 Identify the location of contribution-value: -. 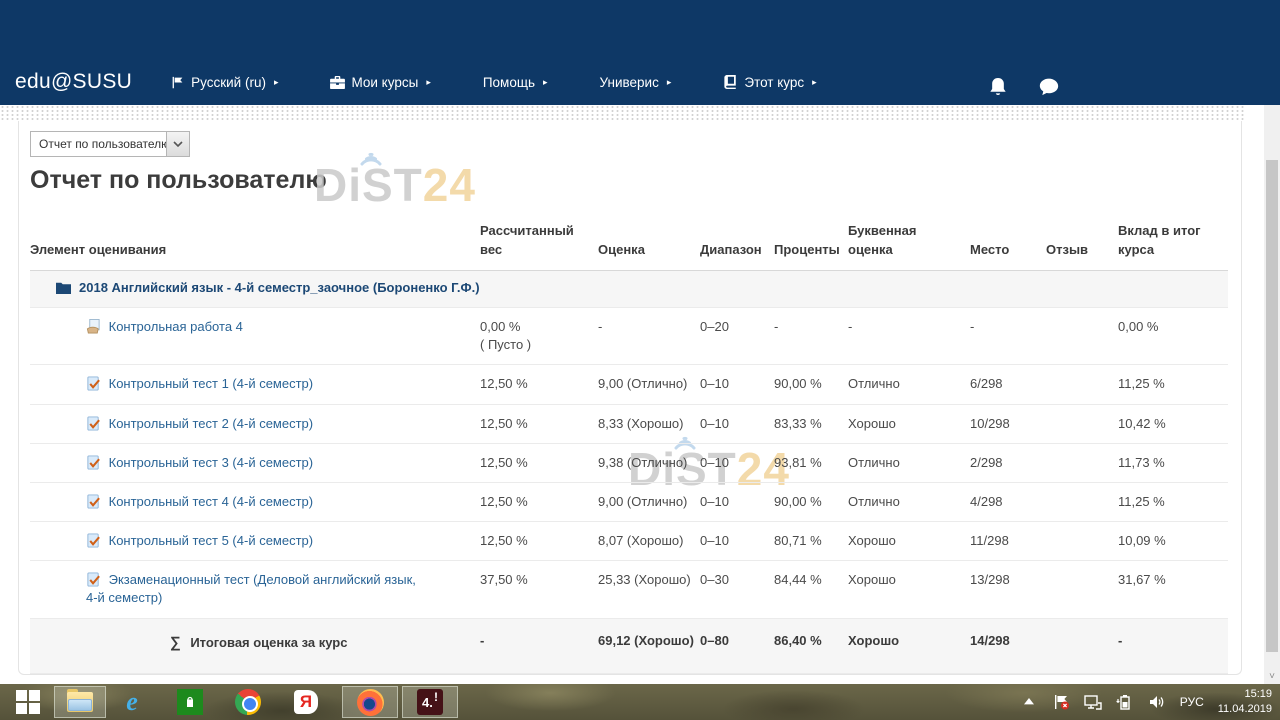
(1120, 640).